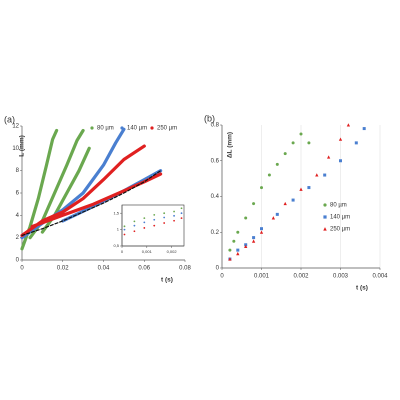  What do you see at coordinates (118, 229) in the screenshot?
I see `y-tick-label: 1` at bounding box center [118, 229].